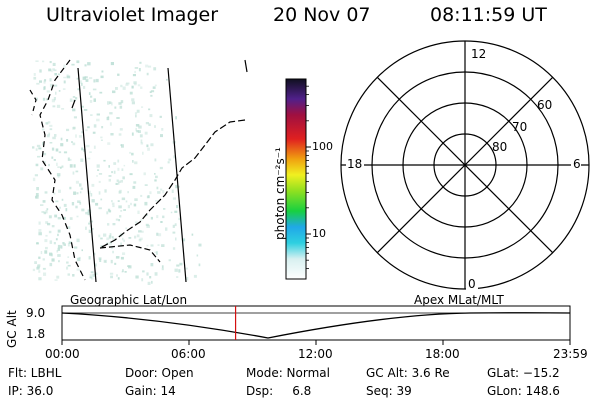 The height and width of the screenshot is (400, 600). Describe the element at coordinates (150, 391) in the screenshot. I see `gain-info: Gain: 14` at that location.